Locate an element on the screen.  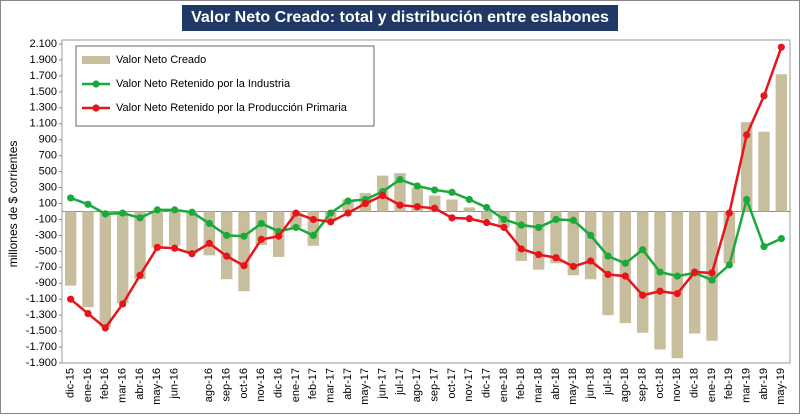
x-tick-label: sep-16 is located at coordinates (227, 385).